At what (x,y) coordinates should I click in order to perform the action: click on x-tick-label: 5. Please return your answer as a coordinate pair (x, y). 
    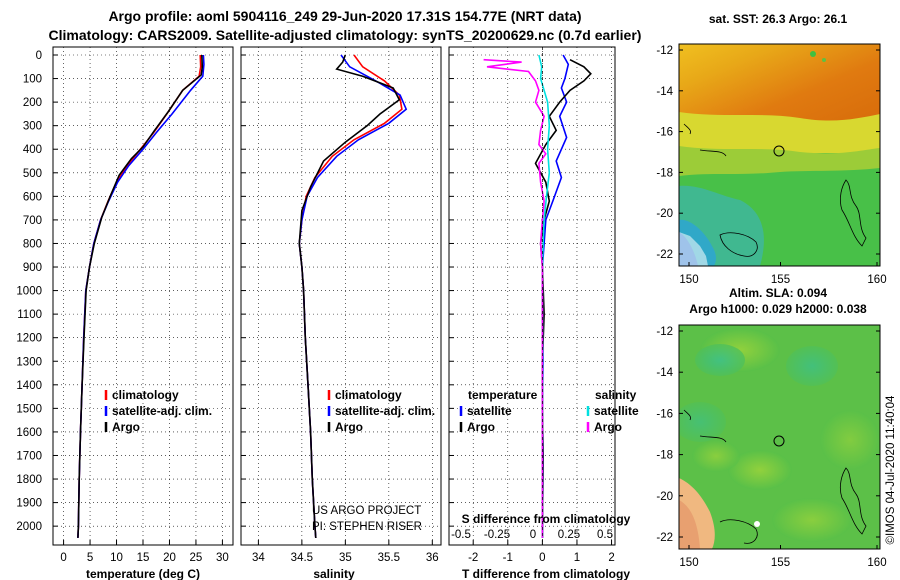
    Looking at the image, I should click on (90, 558).